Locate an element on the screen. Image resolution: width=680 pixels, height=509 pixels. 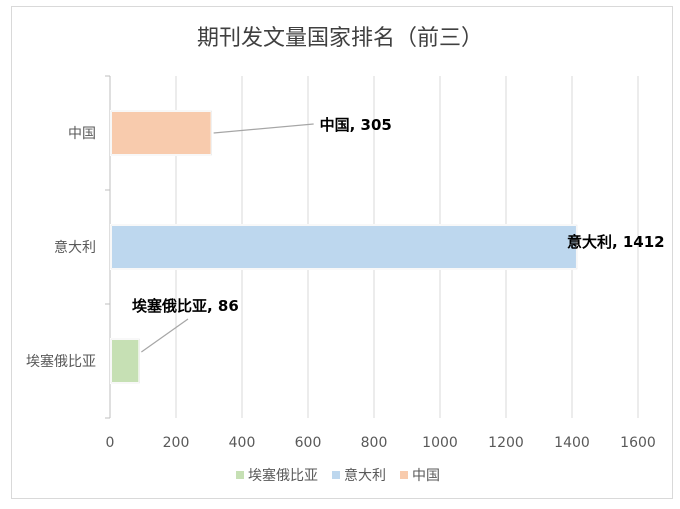
category-labels: 埃塞俄比亚 意大利 中国 is located at coordinates (61, 248).